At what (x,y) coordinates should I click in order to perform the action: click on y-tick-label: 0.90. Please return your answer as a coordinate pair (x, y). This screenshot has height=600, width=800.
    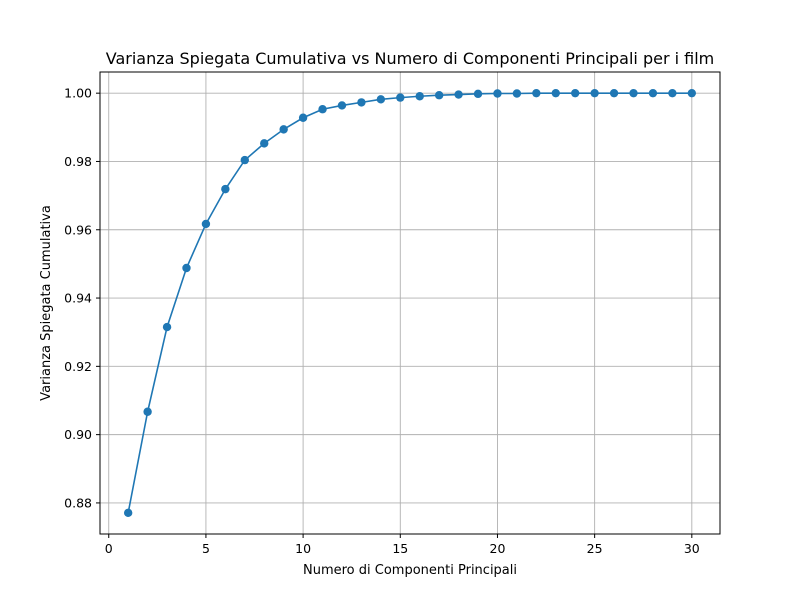
    Looking at the image, I should click on (78, 434).